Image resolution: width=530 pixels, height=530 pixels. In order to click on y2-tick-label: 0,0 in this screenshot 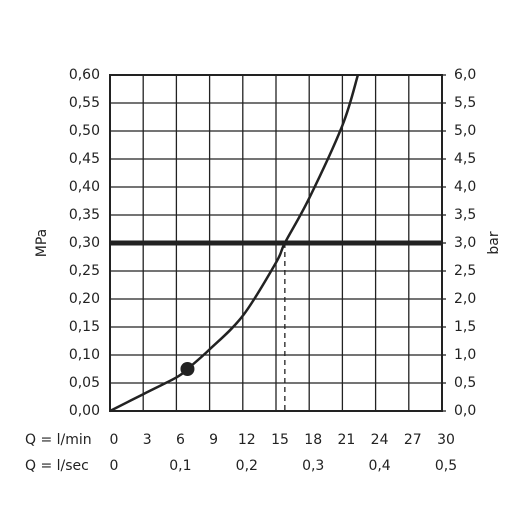, I will do `click(465, 411)`.